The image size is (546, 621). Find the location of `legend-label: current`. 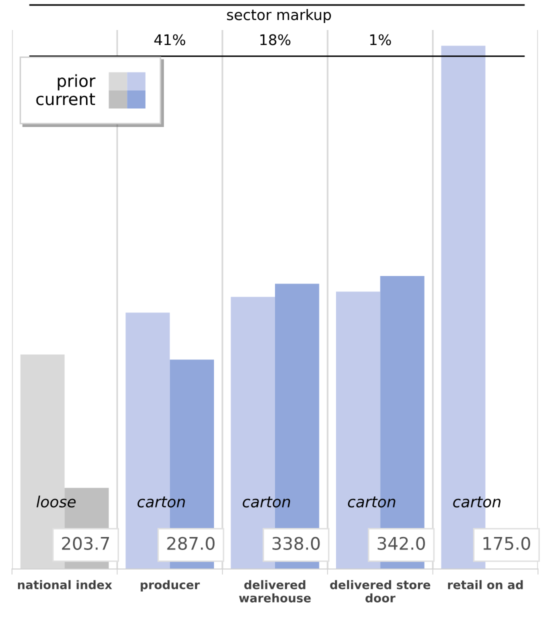

legend-label: current is located at coordinates (66, 99).